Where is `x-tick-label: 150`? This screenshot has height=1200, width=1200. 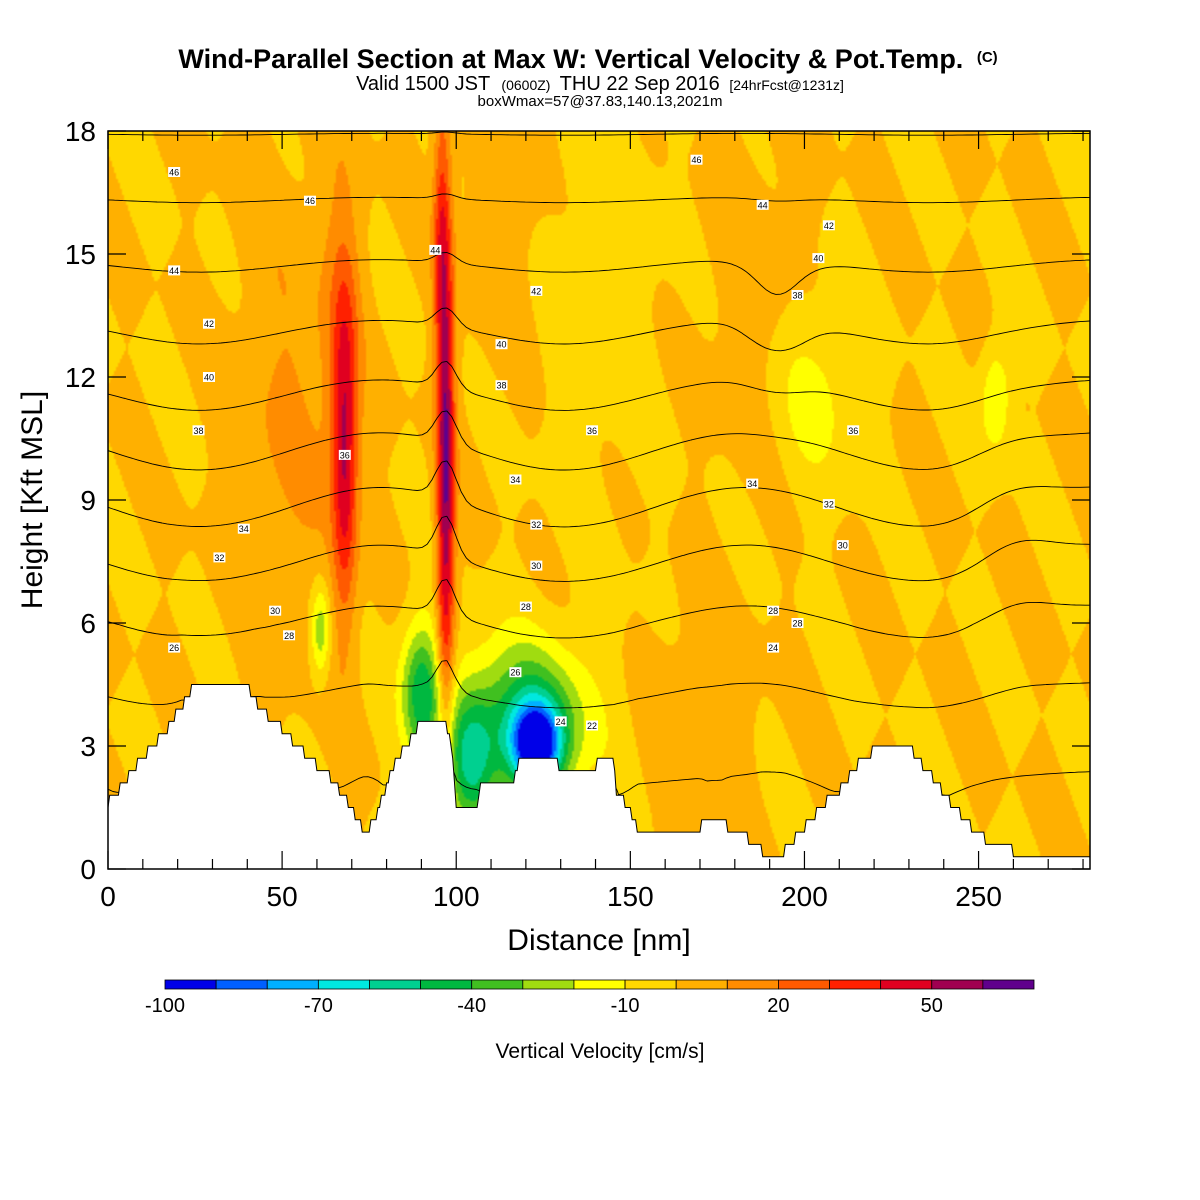
x-tick-label: 150 is located at coordinates (630, 896).